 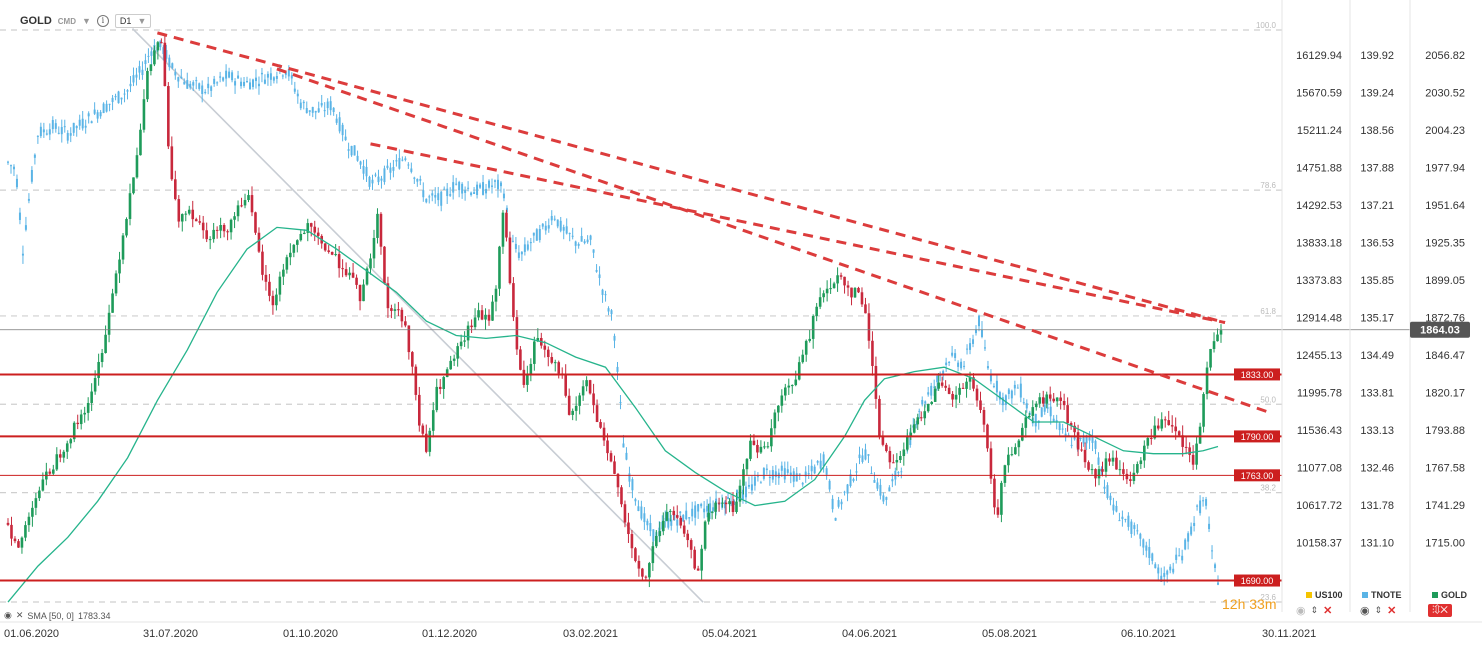 I want to click on us100-tick: 11077.08, so click(x=1319, y=469).